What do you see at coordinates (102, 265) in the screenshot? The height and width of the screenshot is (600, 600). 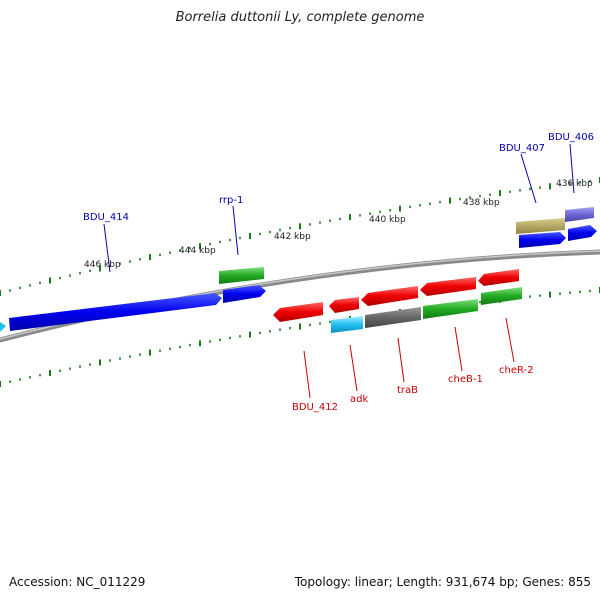 I see `scale-tick-label: 446 kbp` at bounding box center [102, 265].